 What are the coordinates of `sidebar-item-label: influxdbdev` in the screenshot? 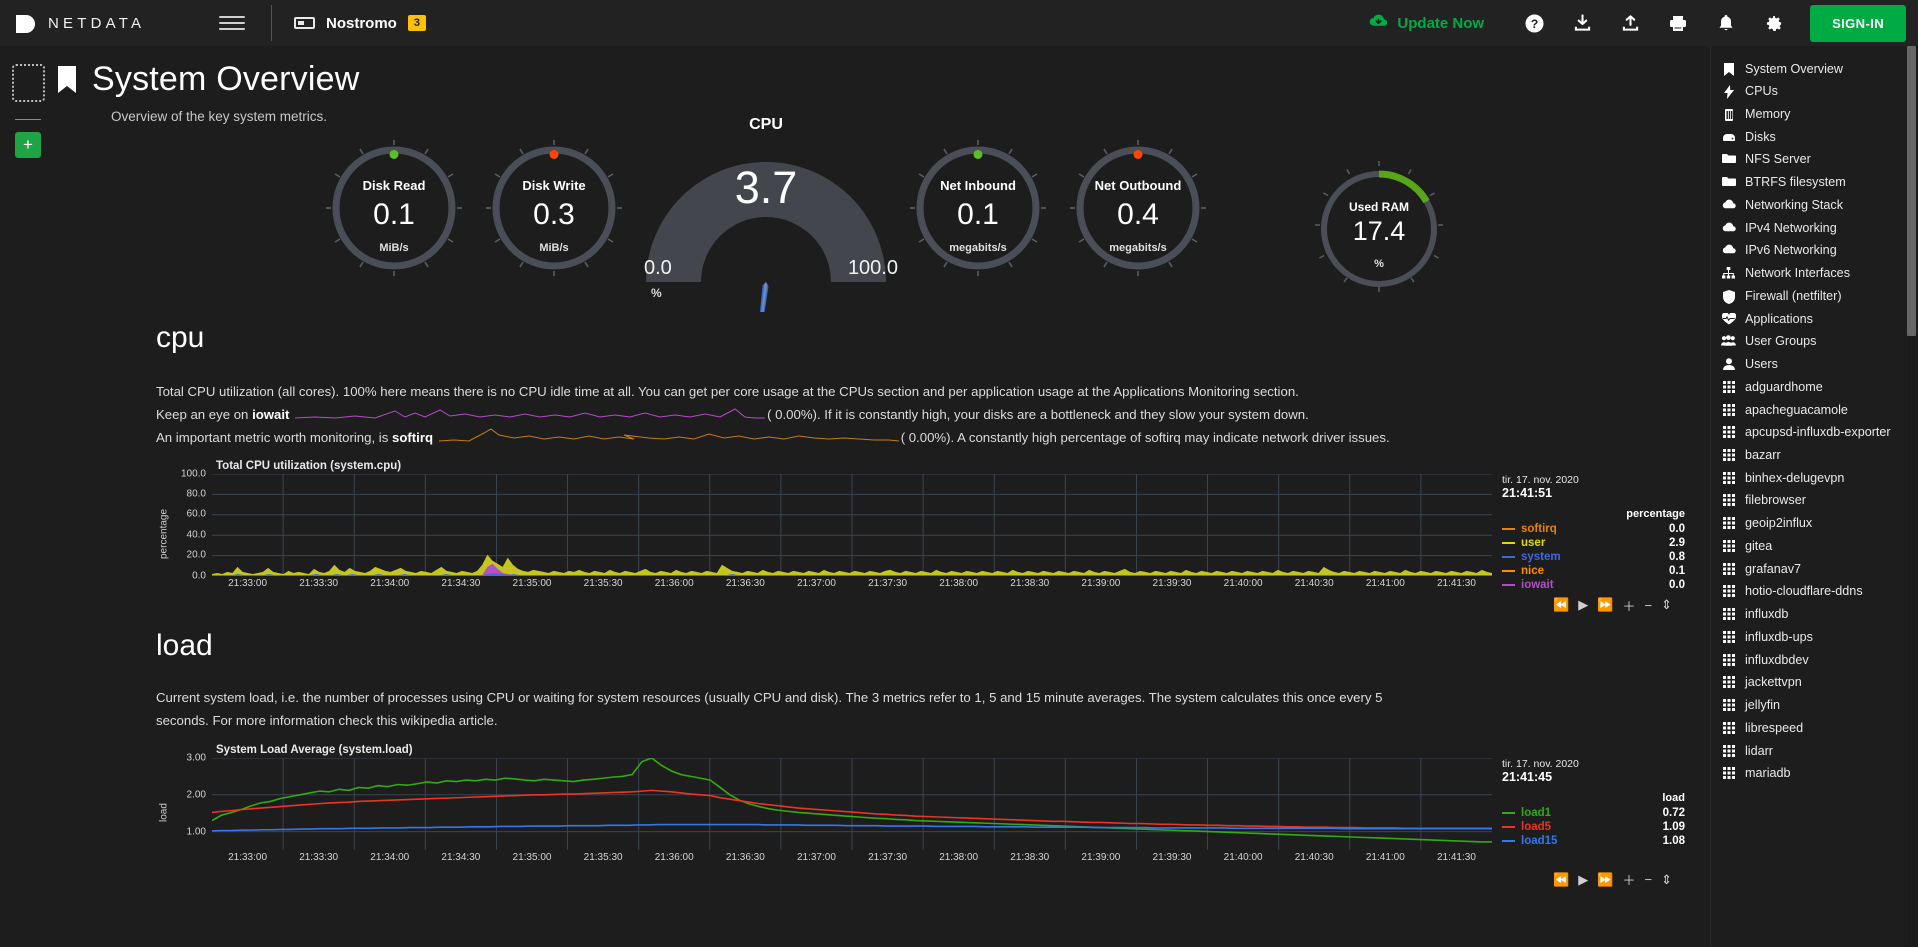 It's located at (1777, 659).